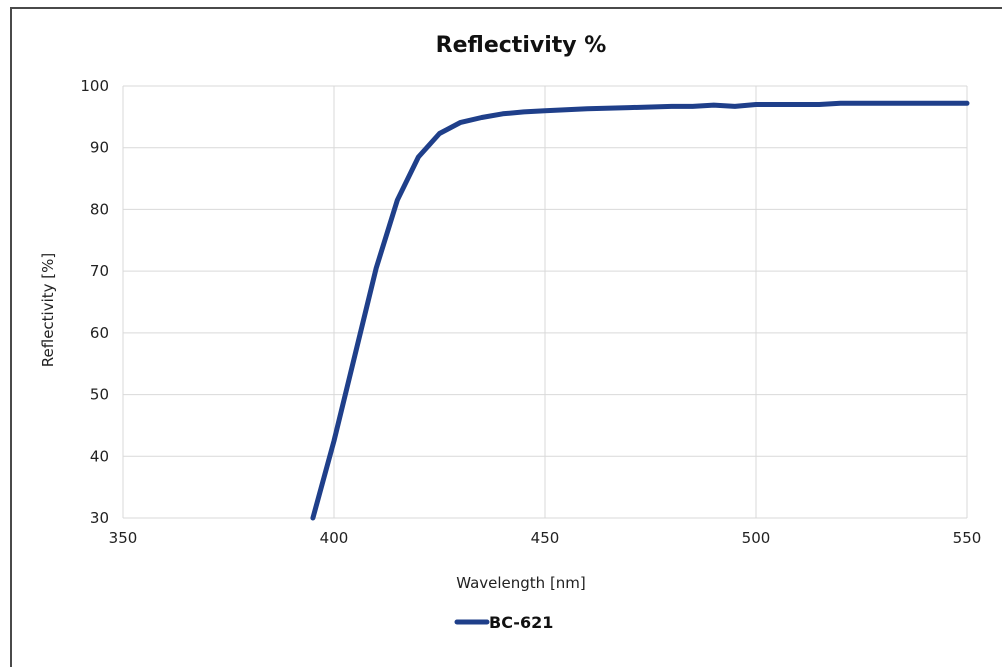  I want to click on y-tick-label-60: 60, so click(99, 333).